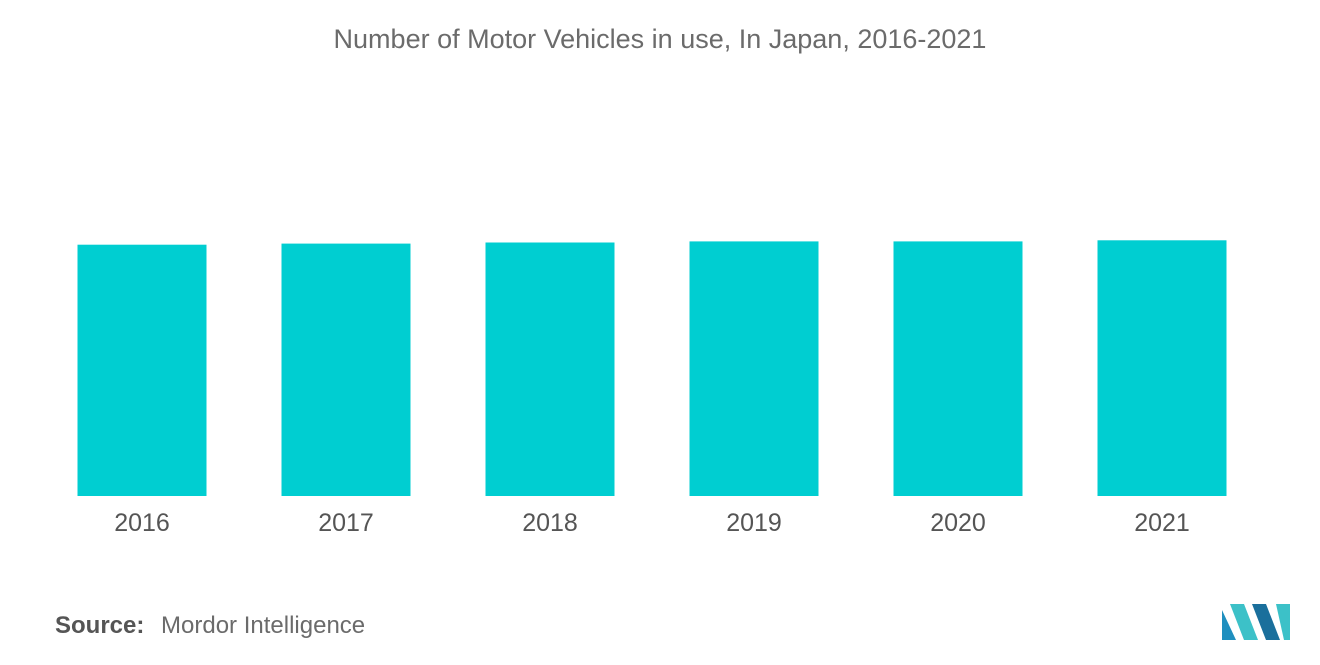  I want to click on bar-2021, so click(1162, 368).